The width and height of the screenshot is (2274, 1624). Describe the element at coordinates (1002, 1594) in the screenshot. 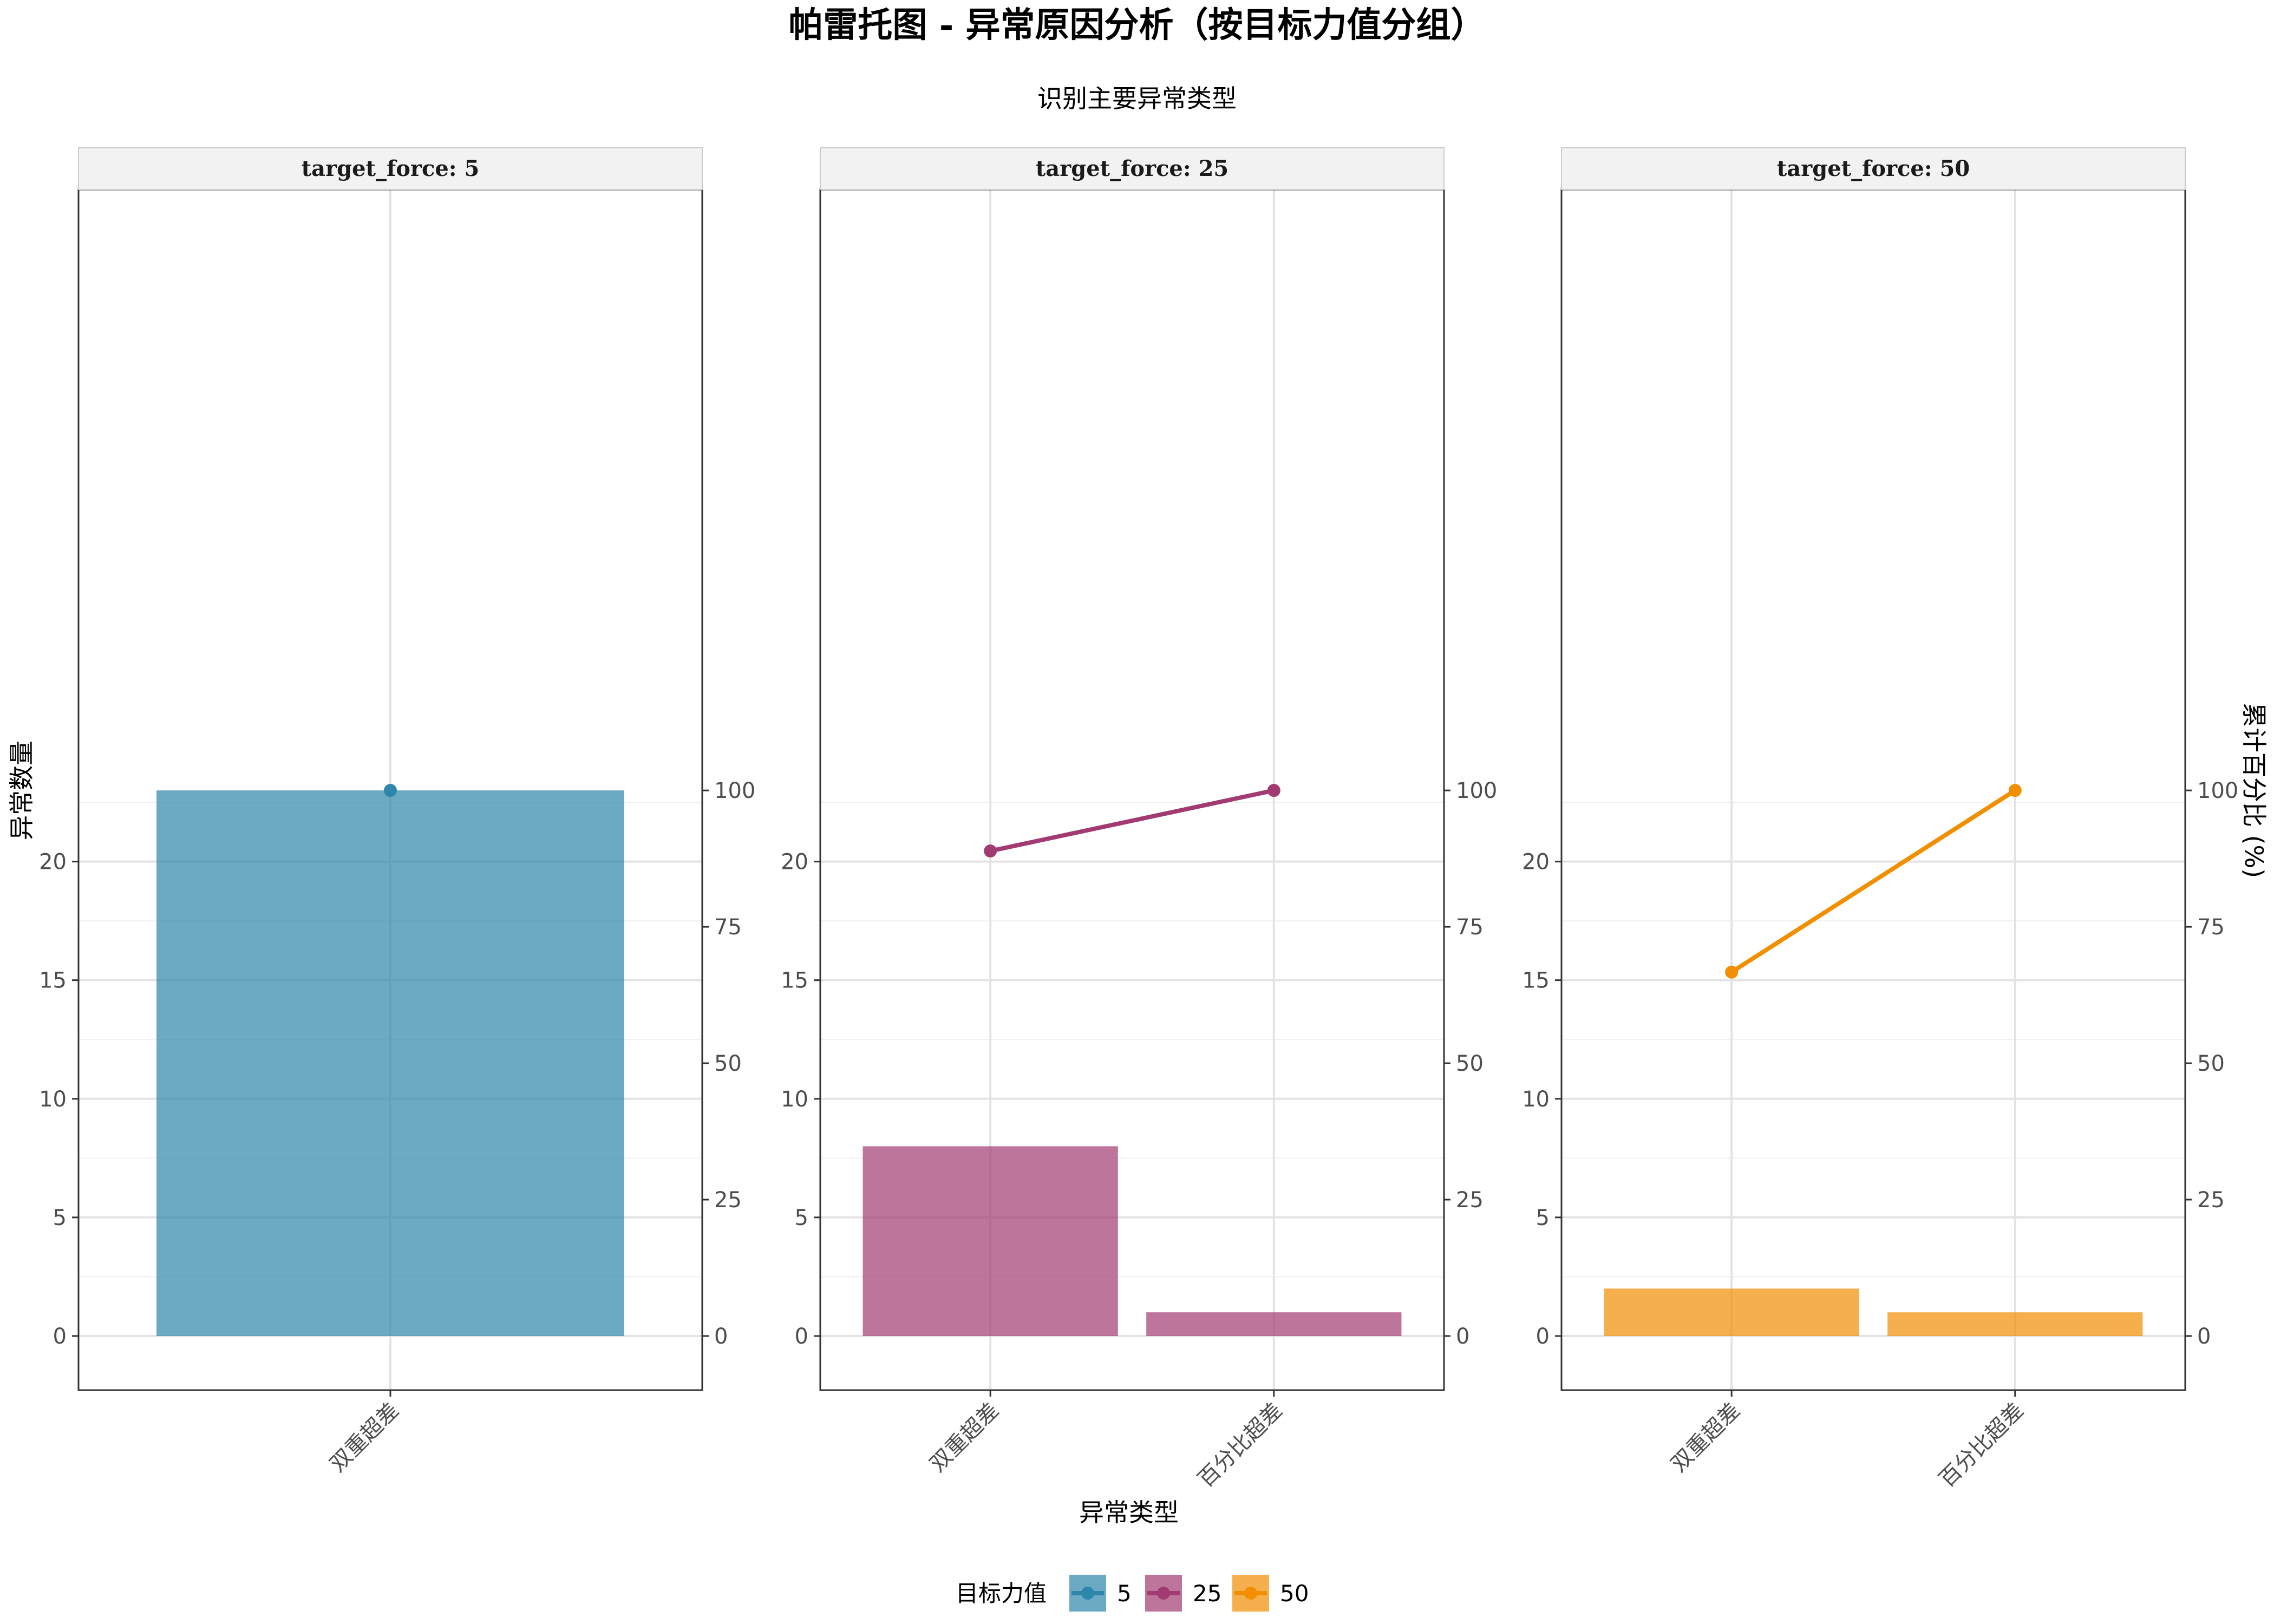

I see `legend-title: 目标力值` at that location.